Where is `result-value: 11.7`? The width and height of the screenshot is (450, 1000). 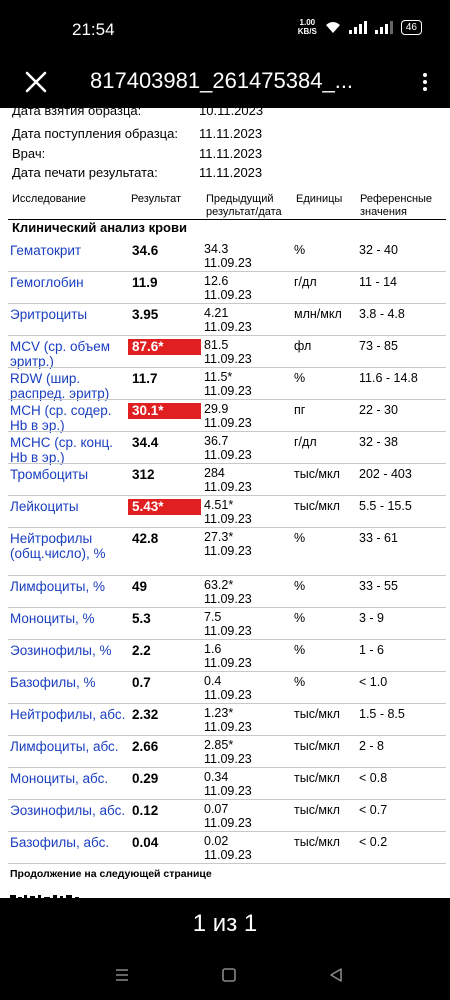 result-value: 11.7 is located at coordinates (145, 378).